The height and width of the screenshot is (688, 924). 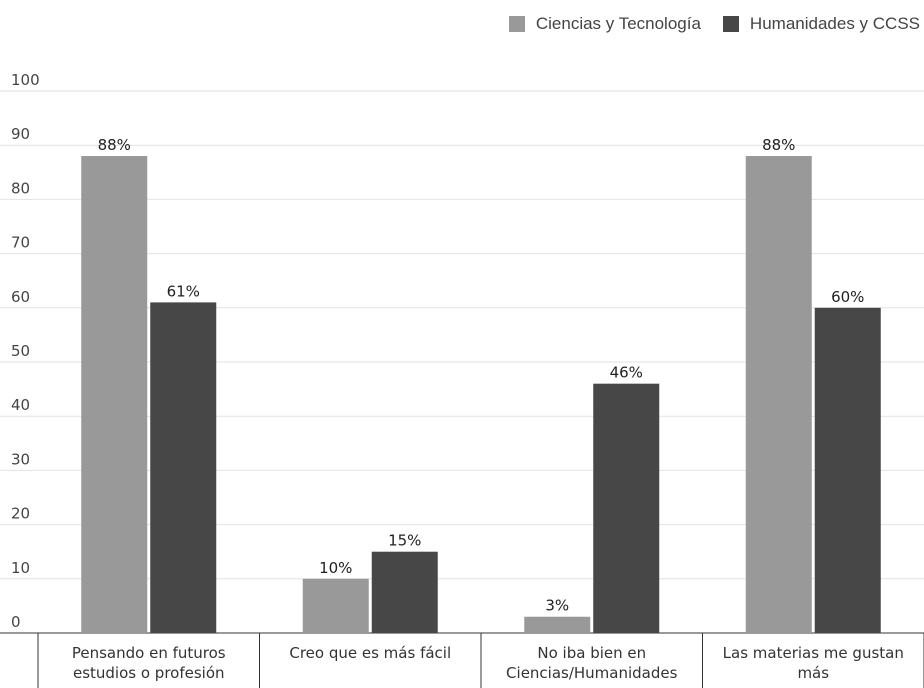 What do you see at coordinates (847, 470) in the screenshot?
I see `bar-series1-cat3` at bounding box center [847, 470].